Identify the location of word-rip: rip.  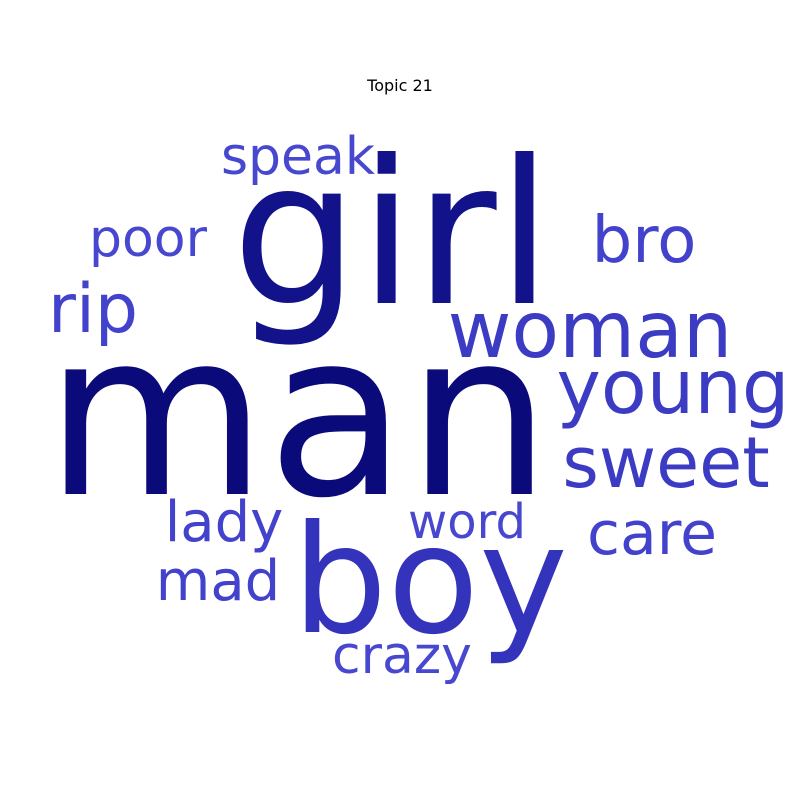
(93, 309).